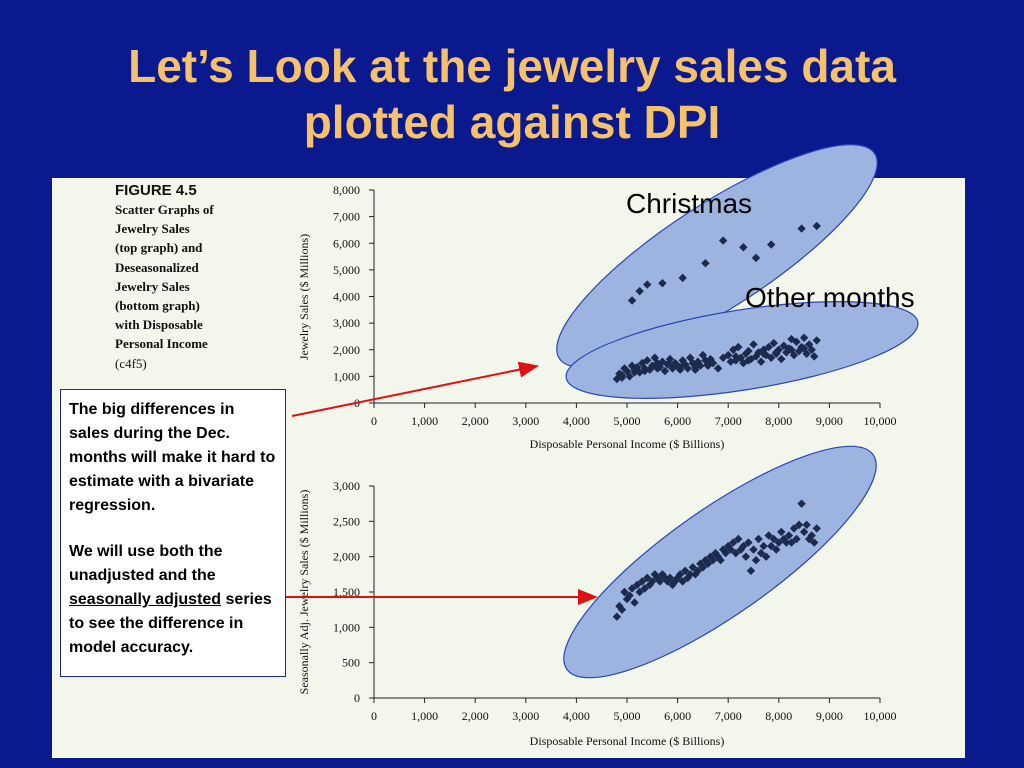 The image size is (1024, 768). What do you see at coordinates (304, 297) in the screenshot?
I see `y-axis-label: Jewelry Sales ($ Millions)` at bounding box center [304, 297].